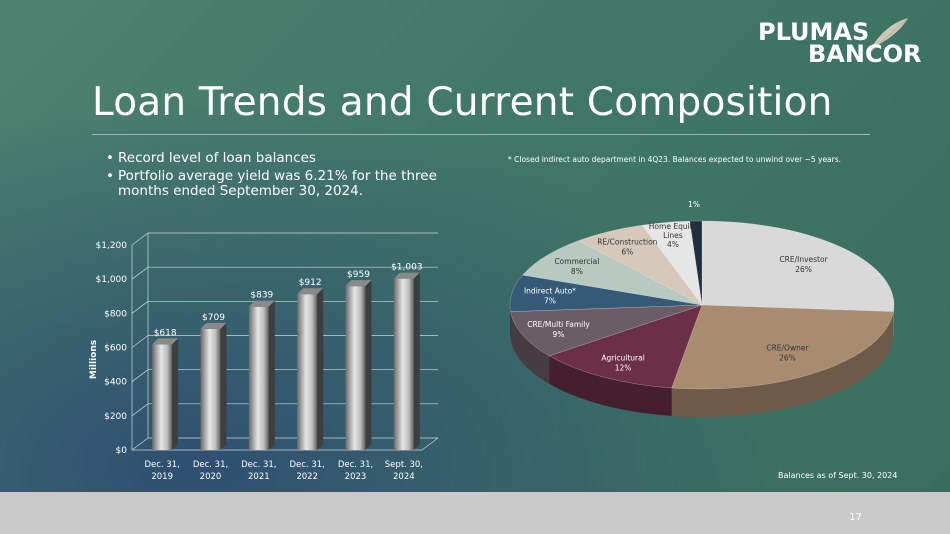 Image resolution: width=950 pixels, height=534 pixels. What do you see at coordinates (213, 318) in the screenshot?
I see `bar-value-label: $709` at bounding box center [213, 318].